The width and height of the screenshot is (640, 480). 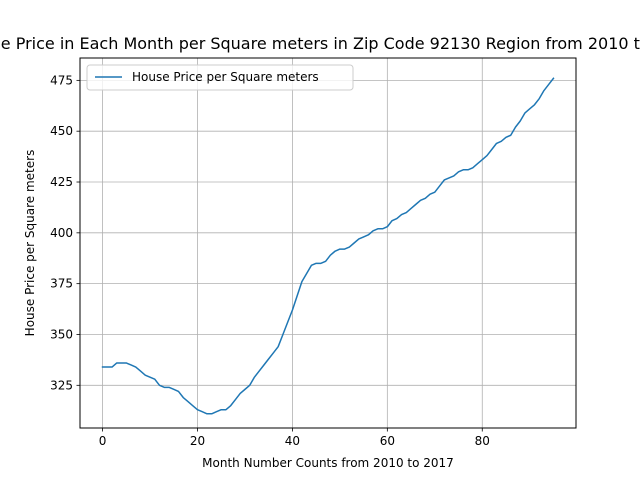 I want to click on x-tick-label: 20, so click(x=197, y=441).